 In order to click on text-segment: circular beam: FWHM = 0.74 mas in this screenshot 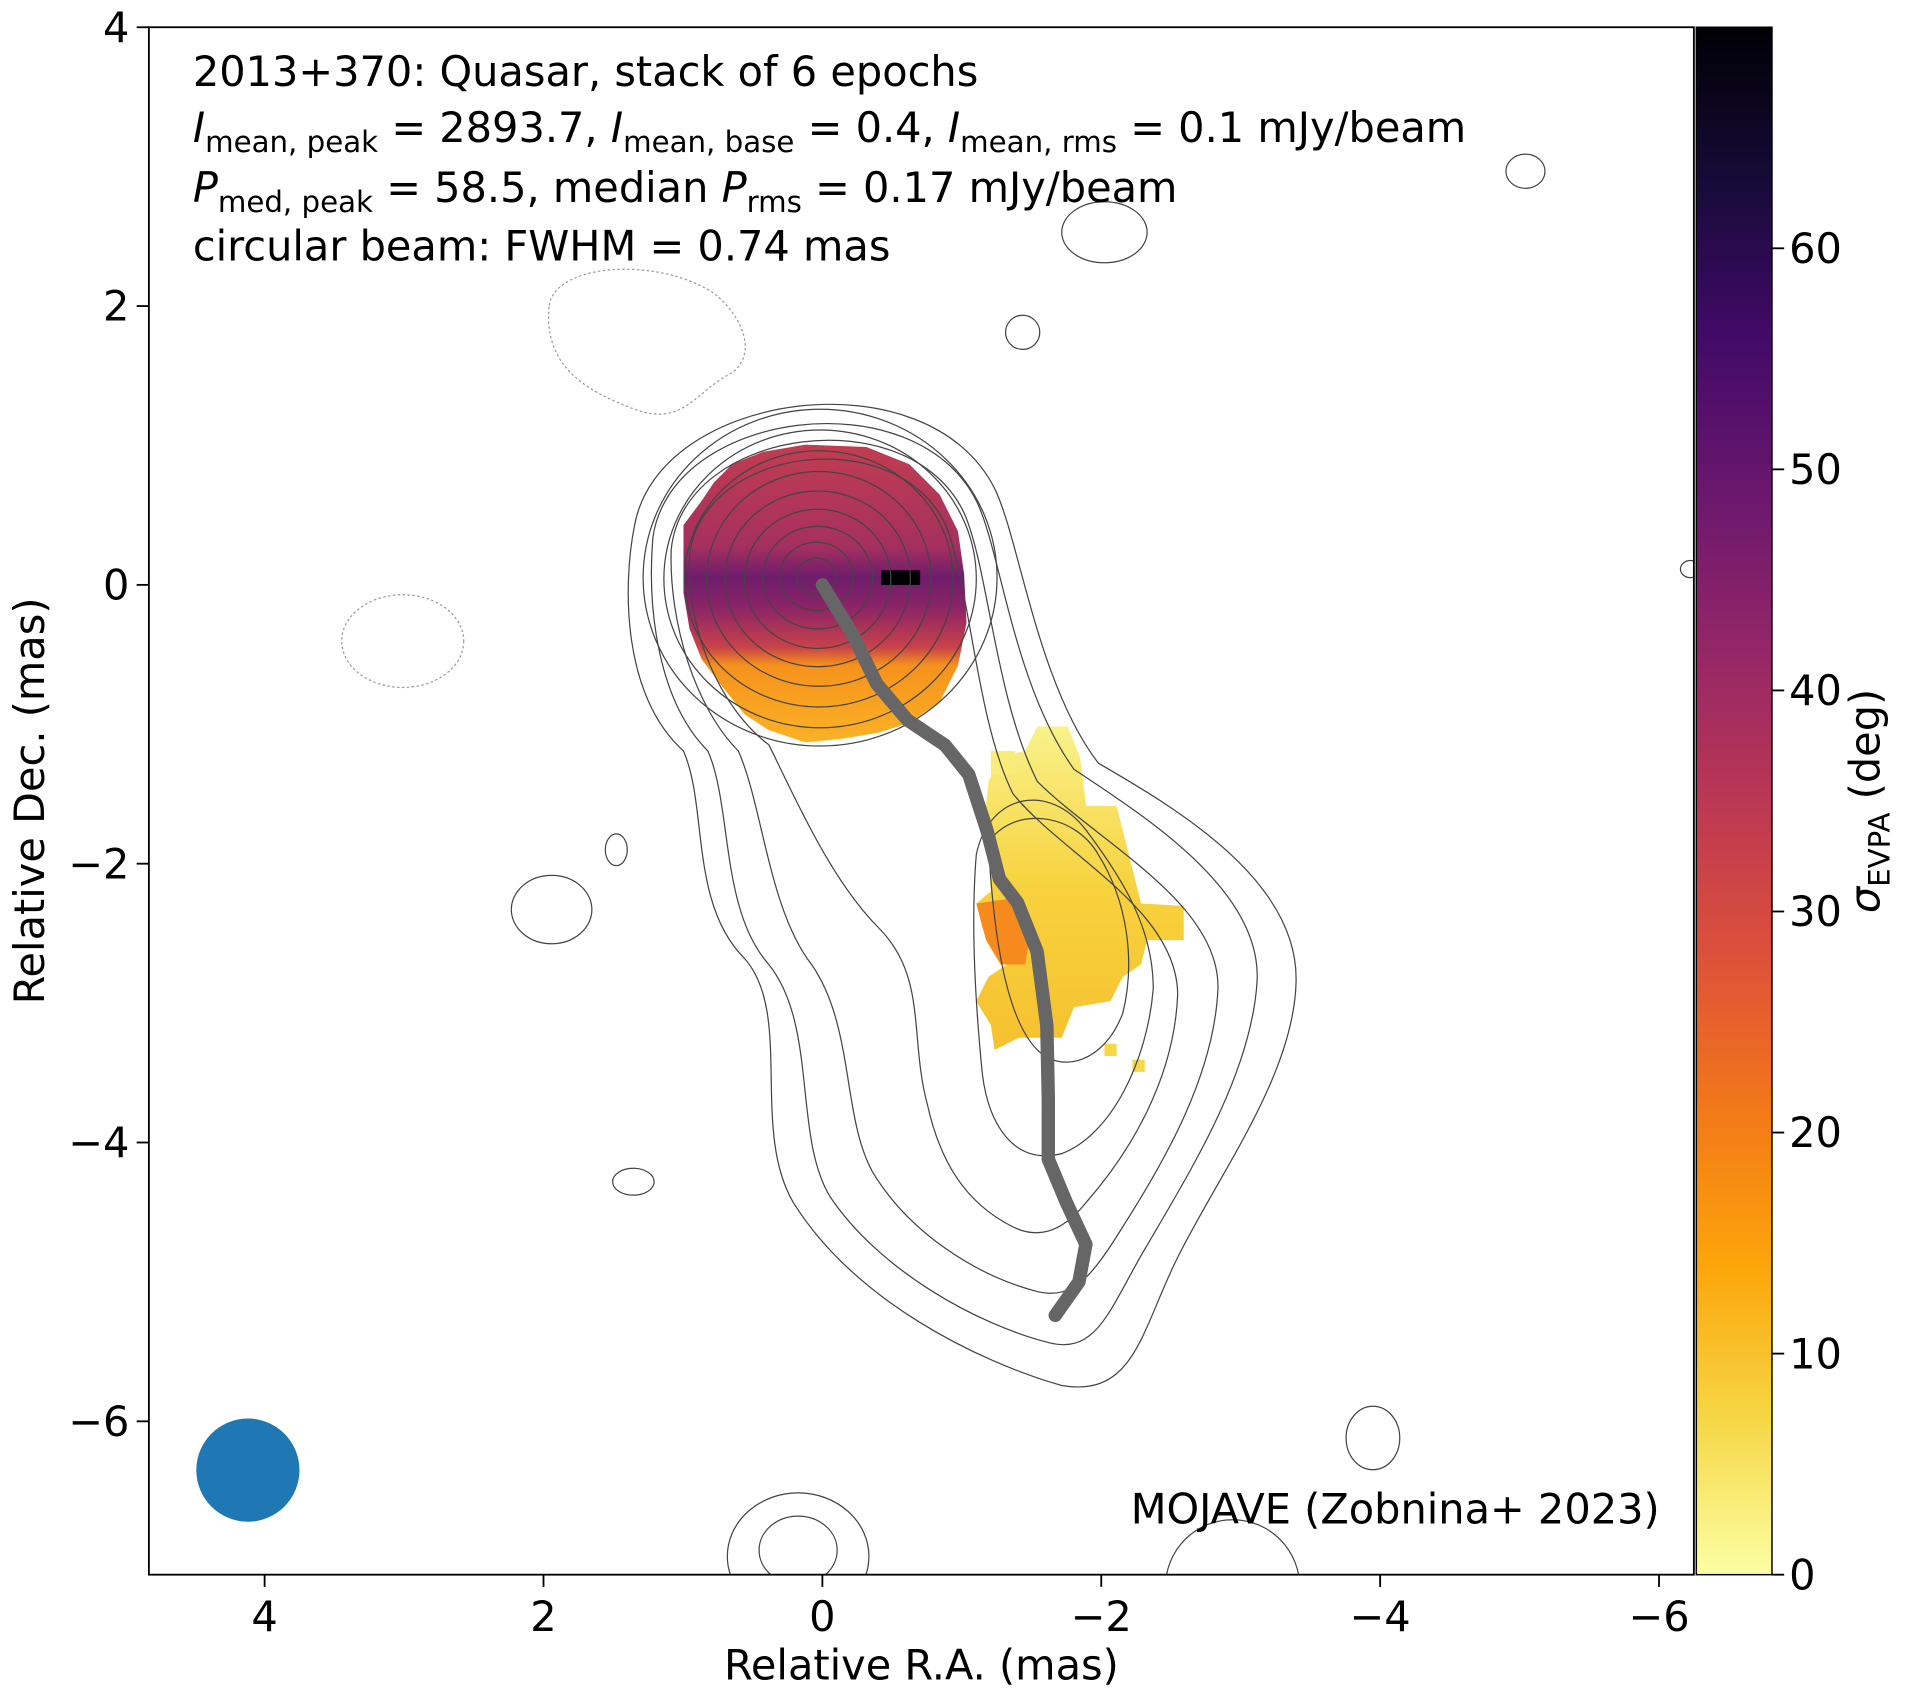, I will do `click(542, 245)`.